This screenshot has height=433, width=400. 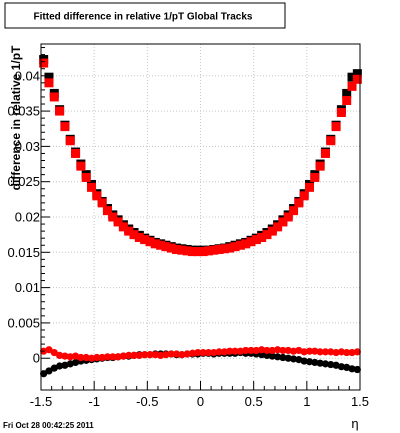 I want to click on y-tick-label: 0.01, so click(x=27, y=287).